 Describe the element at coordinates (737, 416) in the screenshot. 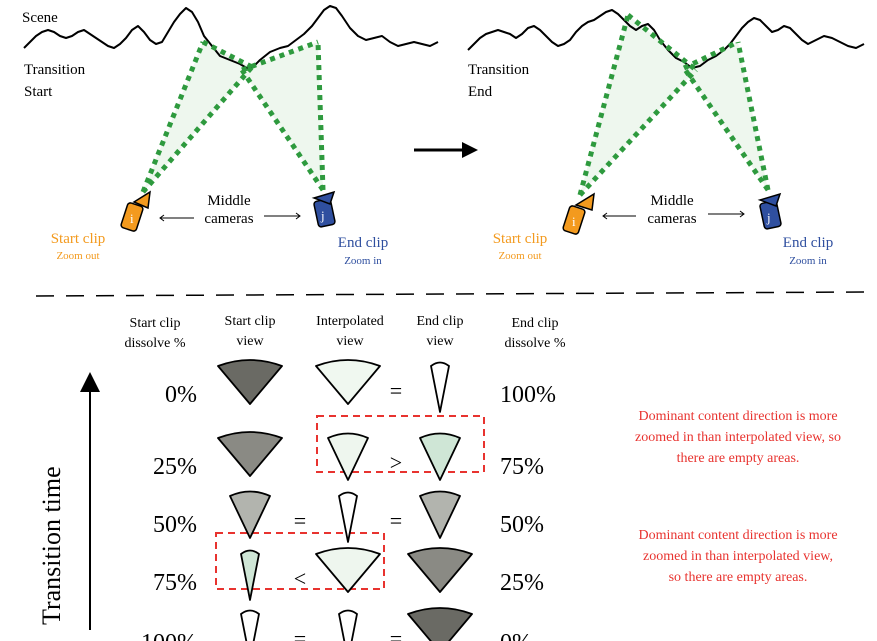

I see `note1-line1: Dominant content direction is more` at that location.